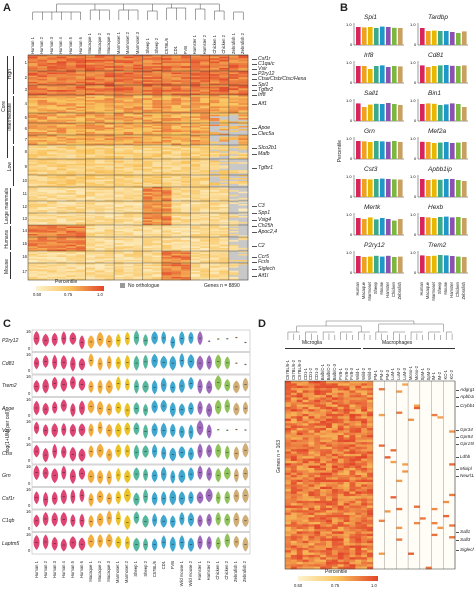  I want to click on microglia-group-label: Microglia, so click(312, 343).